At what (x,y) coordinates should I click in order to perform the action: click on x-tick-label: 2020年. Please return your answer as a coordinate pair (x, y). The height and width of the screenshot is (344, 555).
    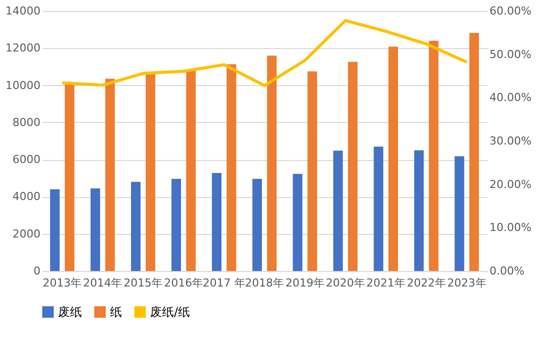
    Looking at the image, I should click on (345, 283).